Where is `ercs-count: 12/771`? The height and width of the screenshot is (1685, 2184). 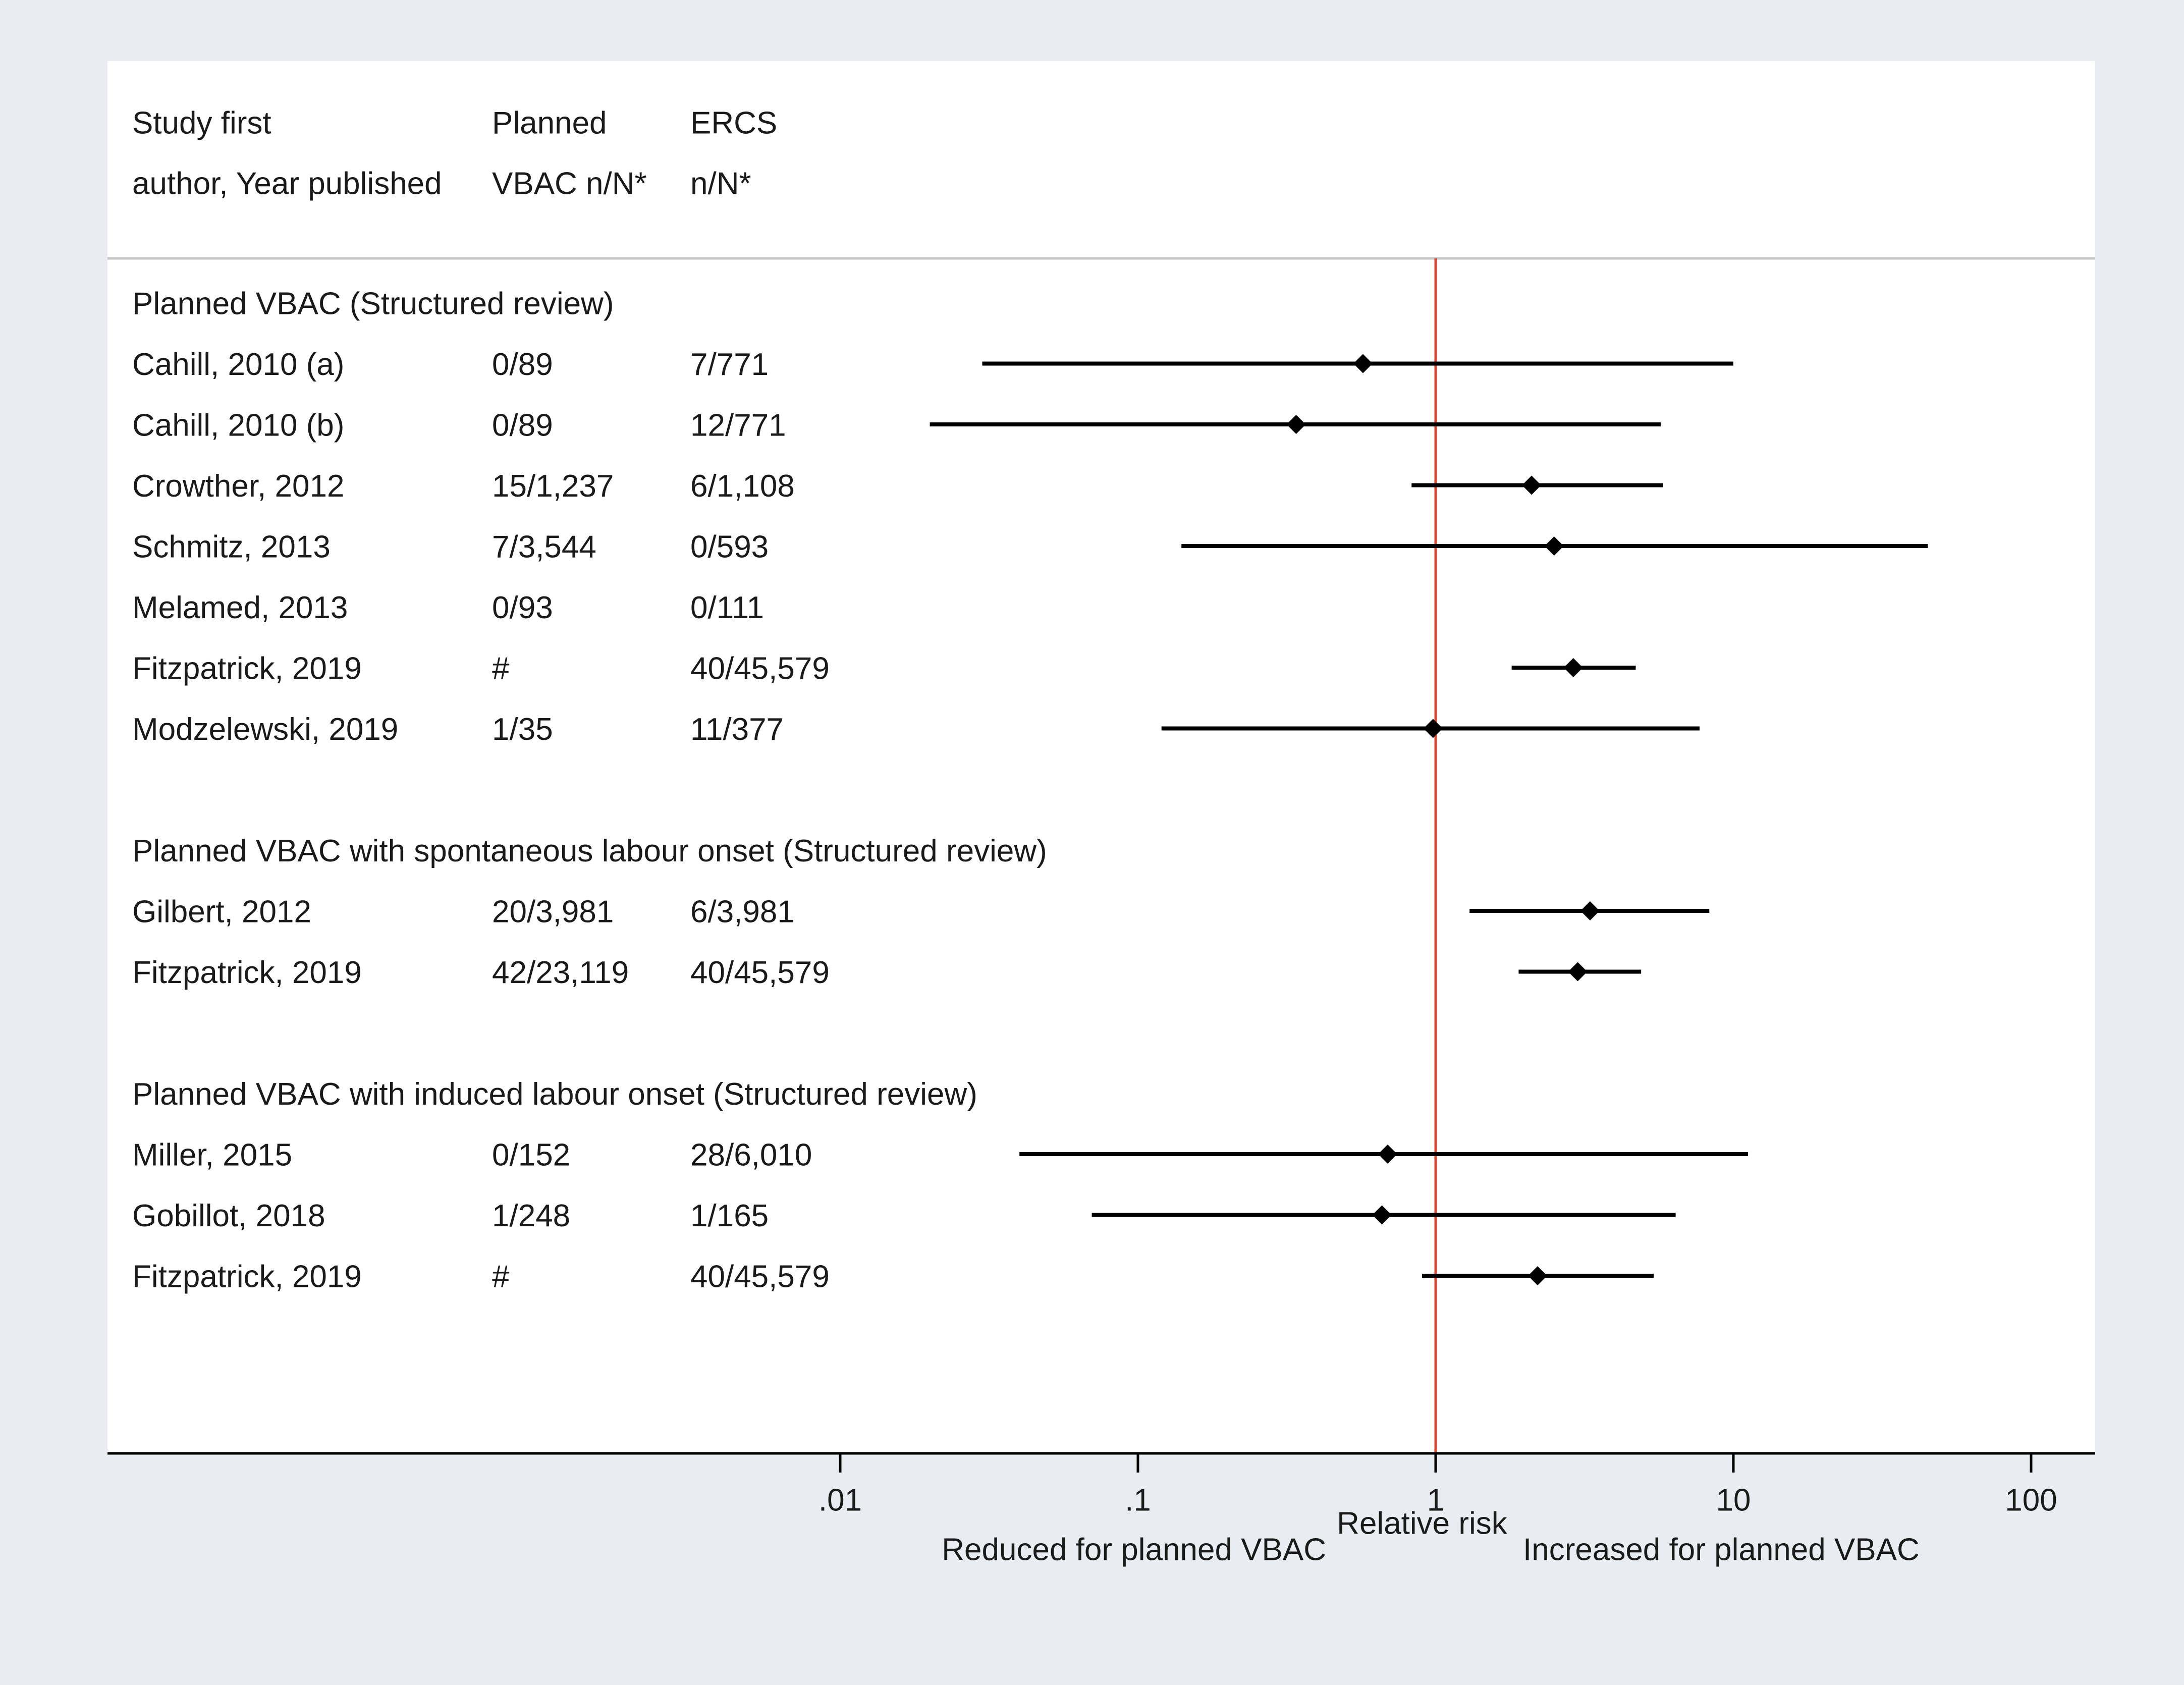
ercs-count: 12/771 is located at coordinates (738, 426).